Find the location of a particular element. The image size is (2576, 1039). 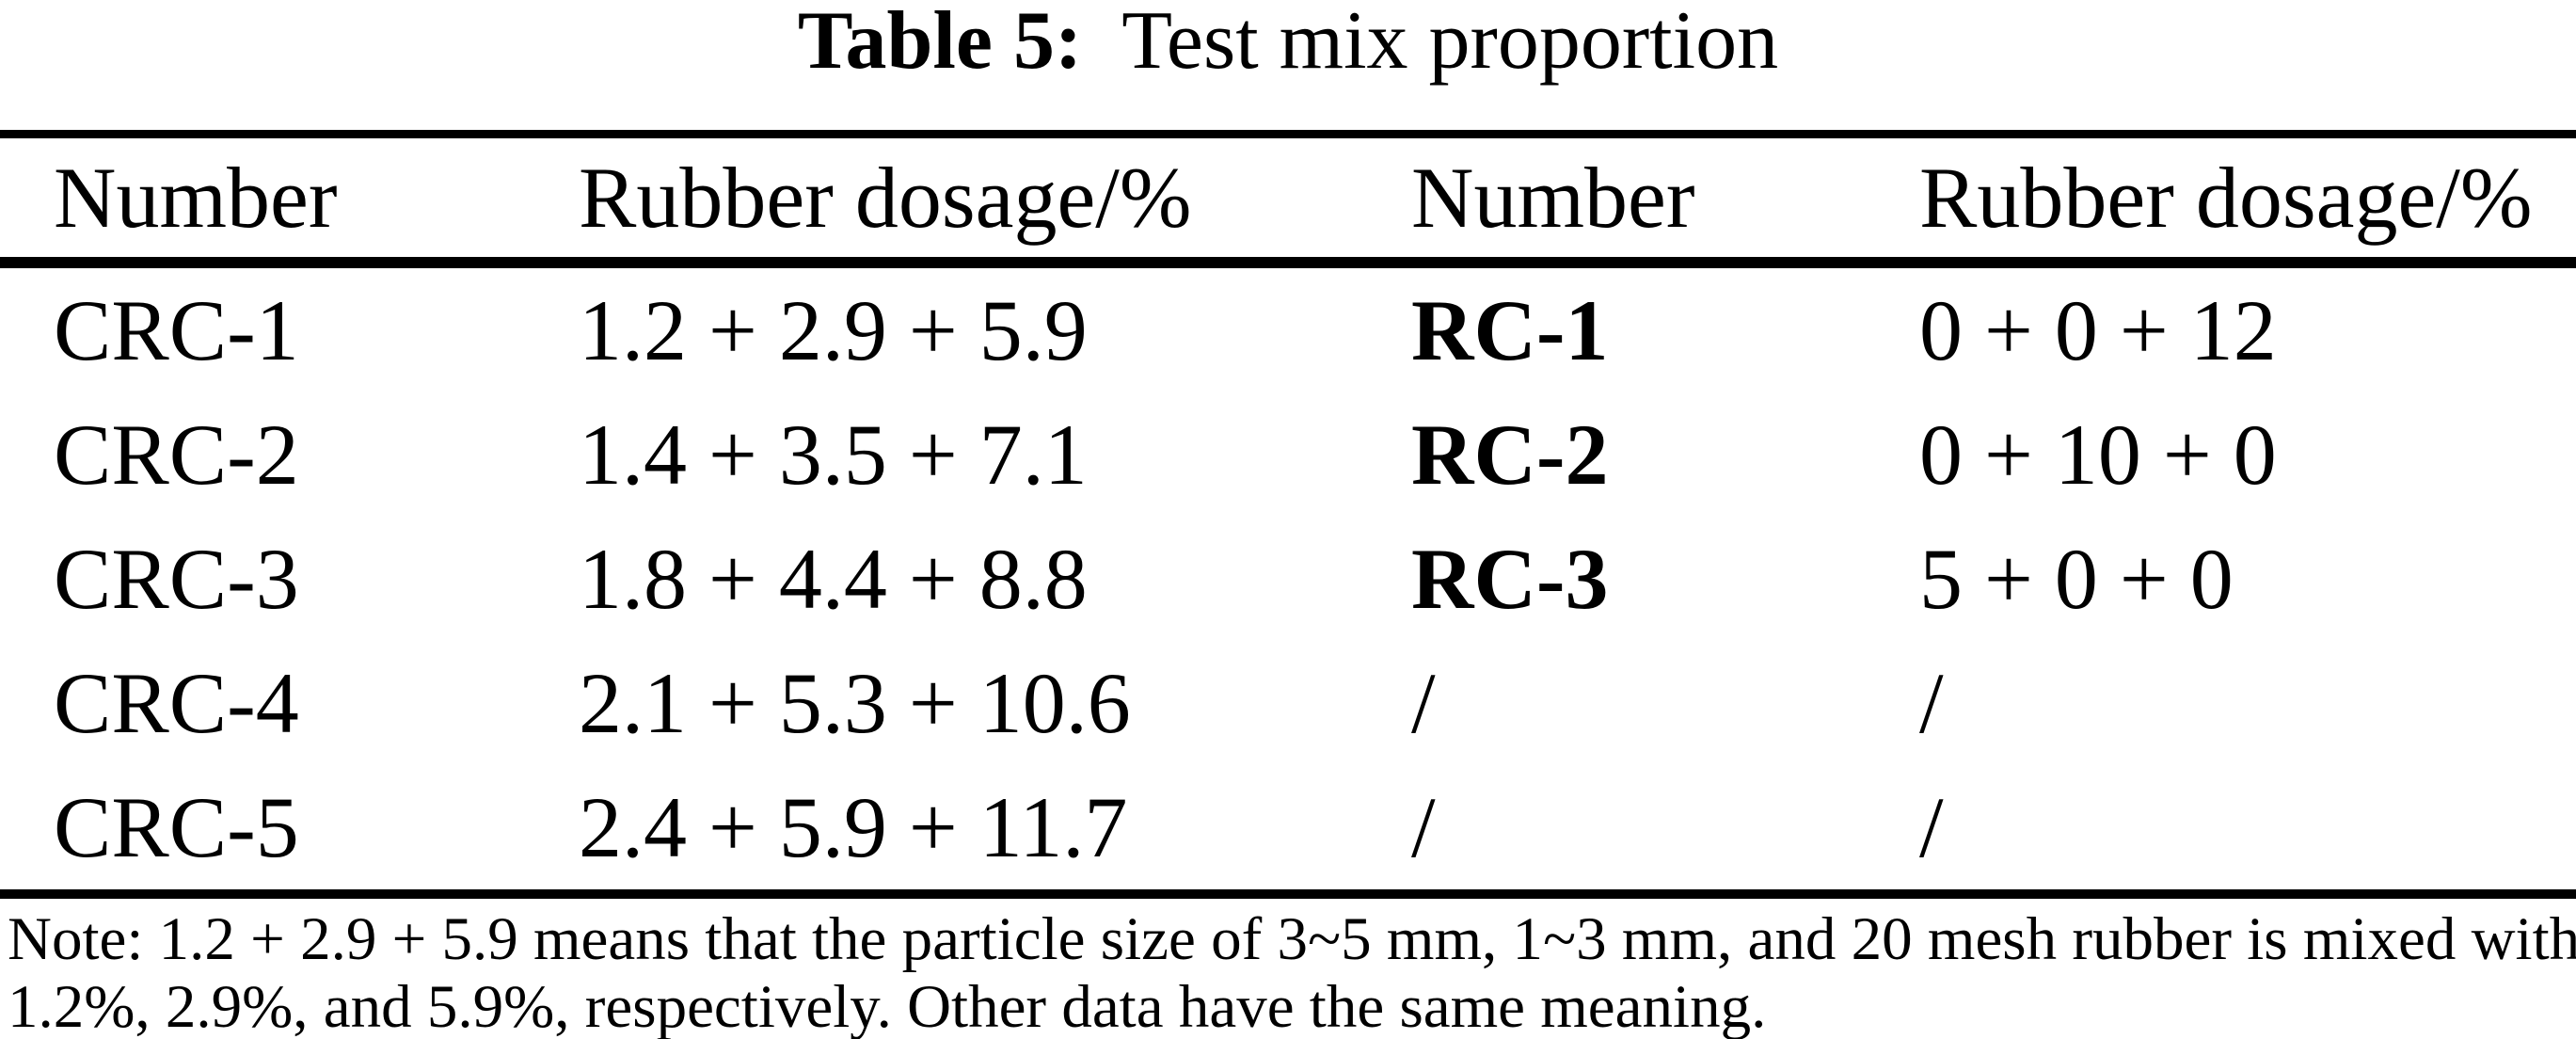

cell-number-left: CRC-1 is located at coordinates (176, 330).